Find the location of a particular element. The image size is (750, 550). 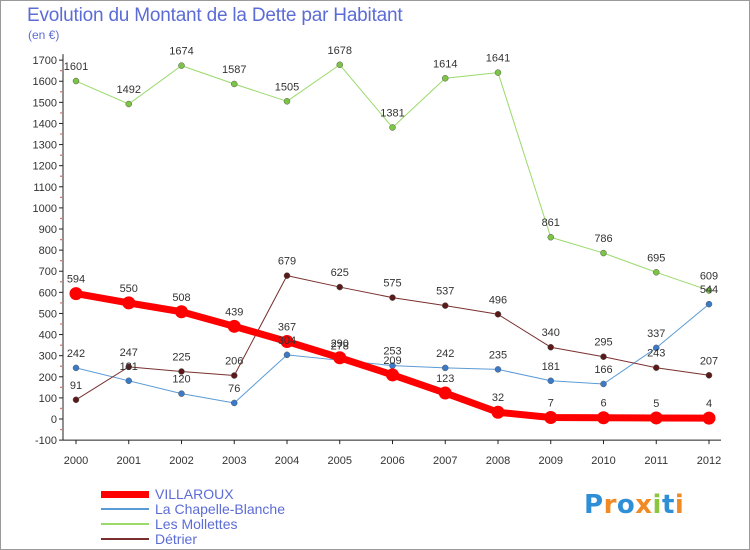

data-label-villaroux: 4 is located at coordinates (709, 404).